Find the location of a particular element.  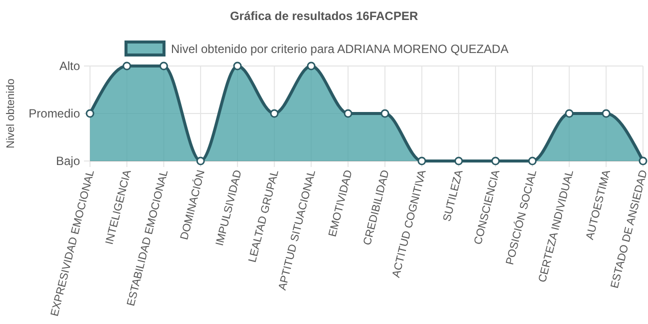

category-label: Promedio is located at coordinates (54, 113).